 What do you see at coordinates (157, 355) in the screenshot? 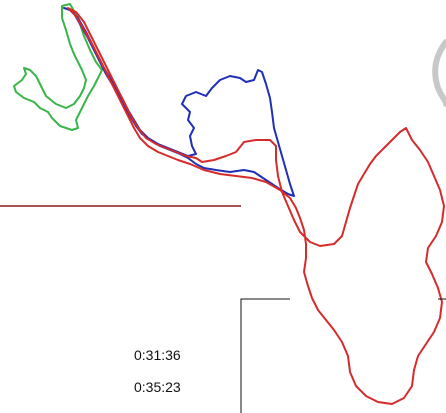
I see `time-readout-1: 0:31:36` at bounding box center [157, 355].